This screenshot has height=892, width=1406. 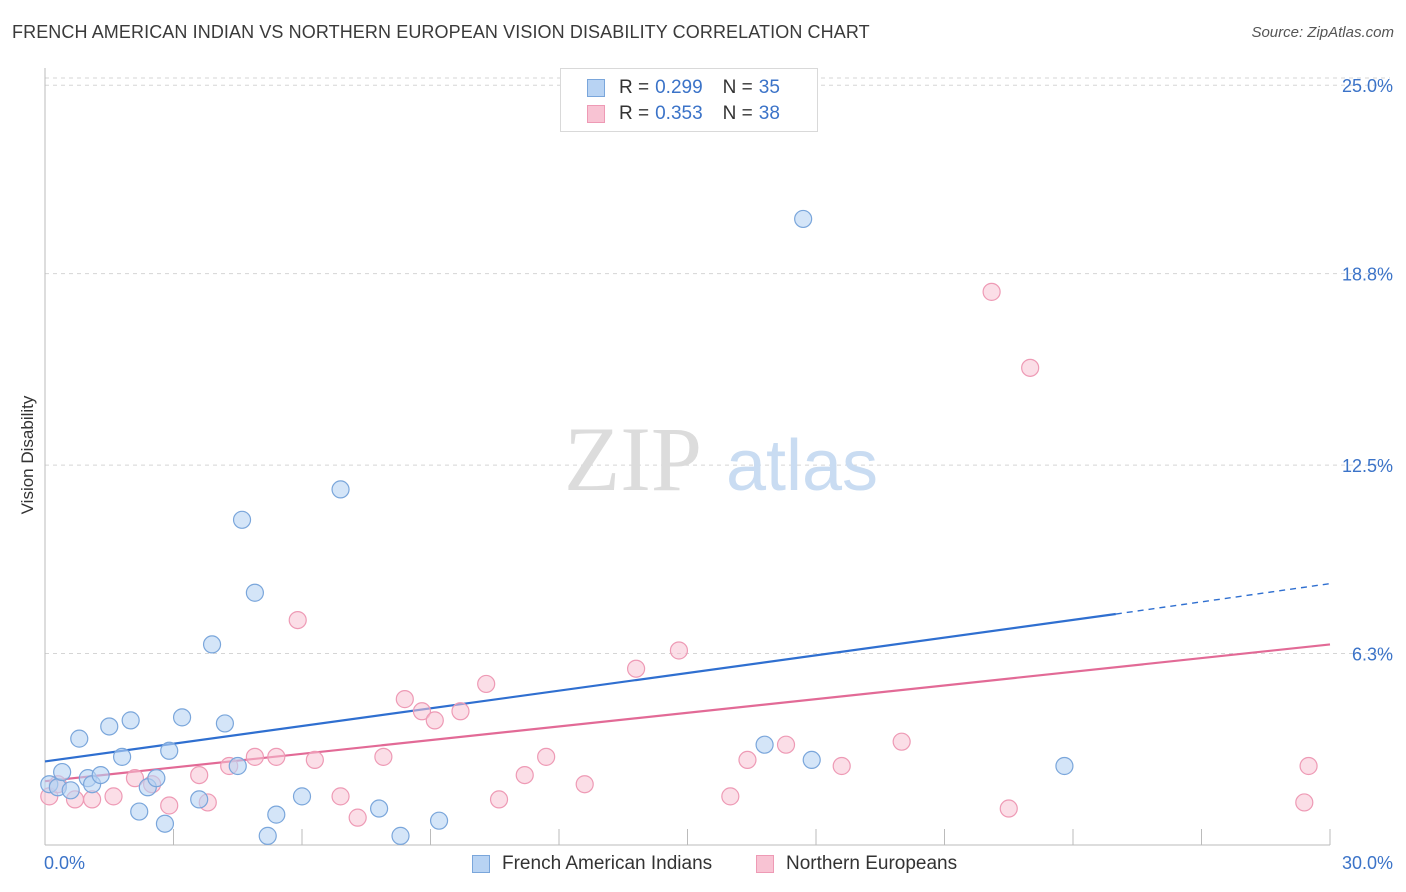 What do you see at coordinates (679, 87) in the screenshot?
I see `legend-r-value: 0.299` at bounding box center [679, 87].